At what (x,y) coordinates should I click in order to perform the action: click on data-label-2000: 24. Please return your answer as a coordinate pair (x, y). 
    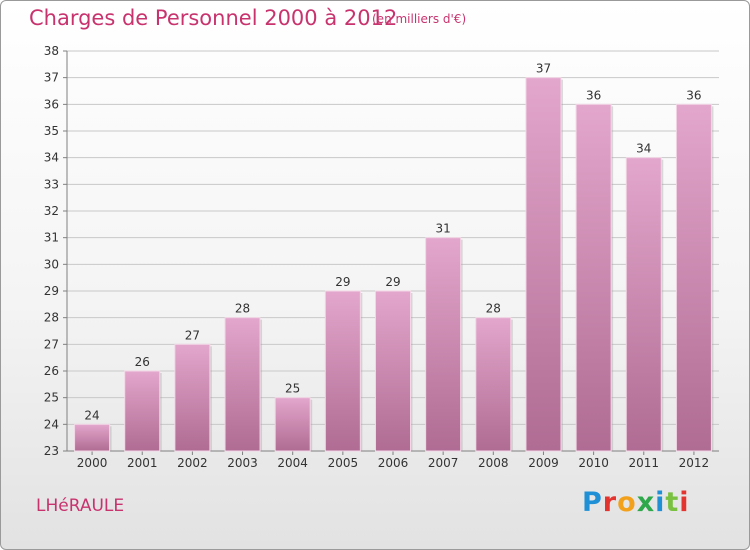
    Looking at the image, I should click on (91, 415).